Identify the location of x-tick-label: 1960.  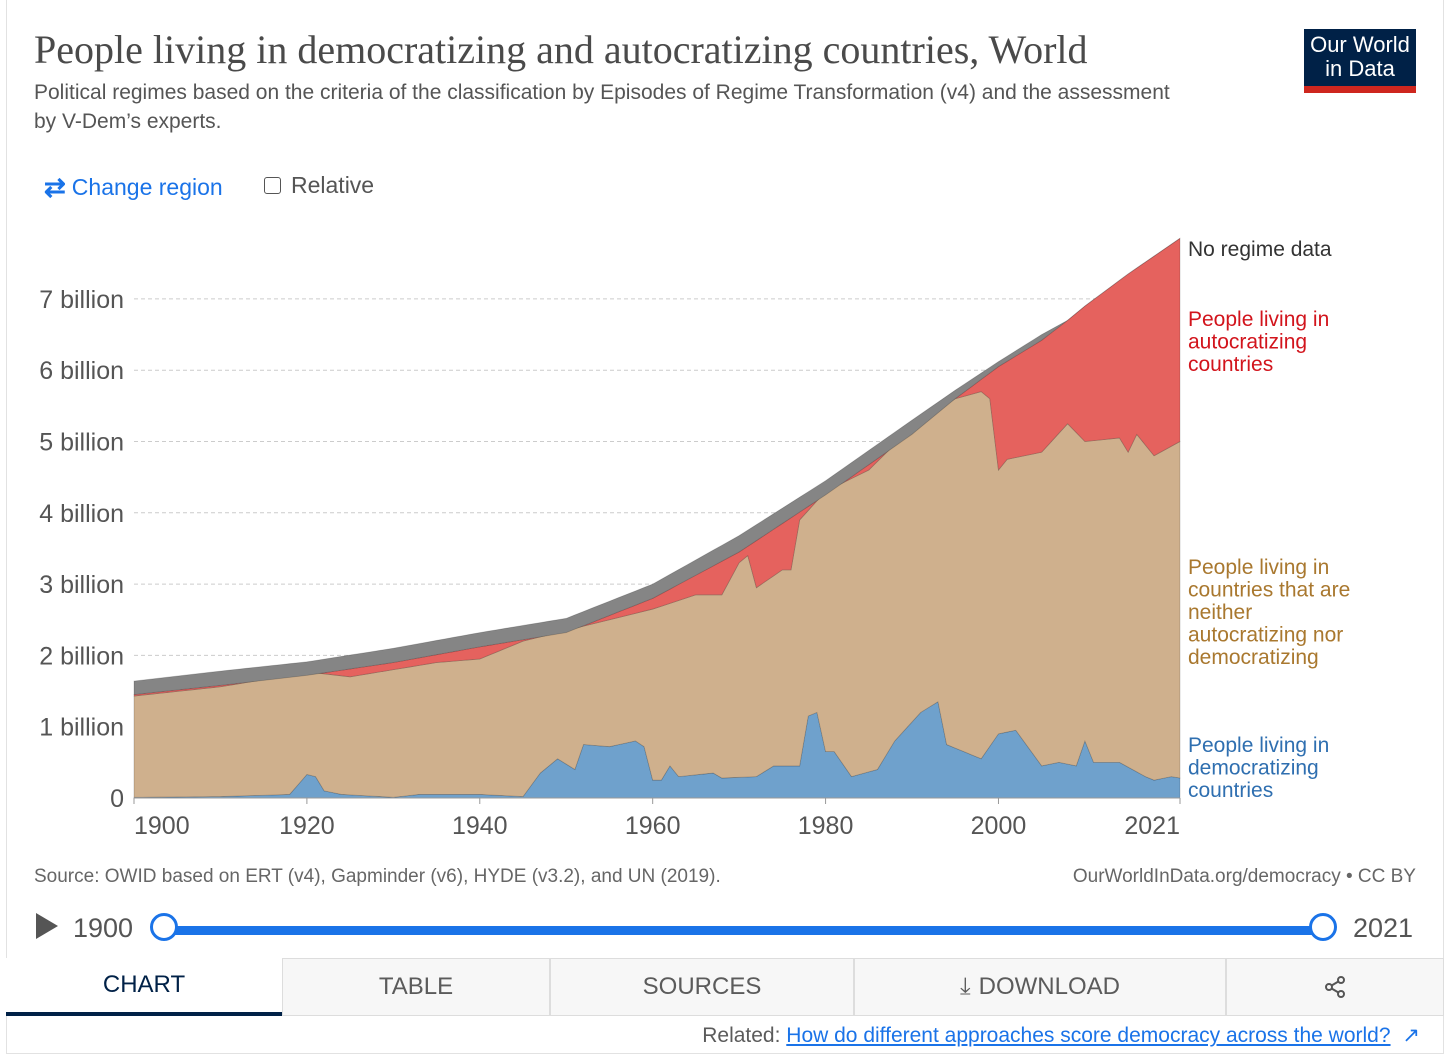
(653, 826).